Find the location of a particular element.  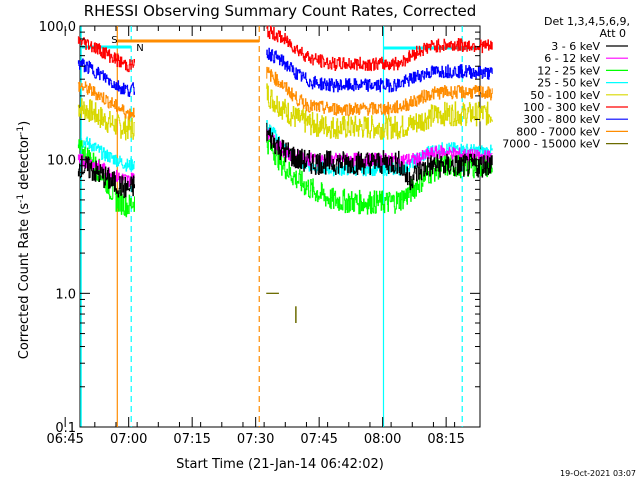

y-axis-label: Corrected Count Rate (s-1 detector-1) is located at coordinates (24, 240).